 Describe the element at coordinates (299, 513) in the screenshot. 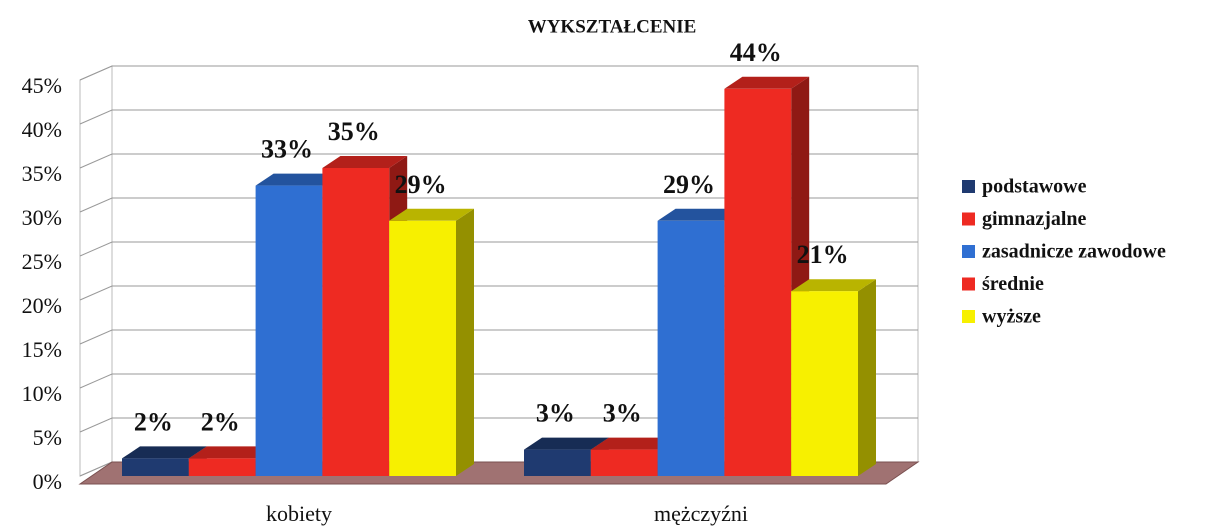

I see `x-tick-label: kobiety` at that location.